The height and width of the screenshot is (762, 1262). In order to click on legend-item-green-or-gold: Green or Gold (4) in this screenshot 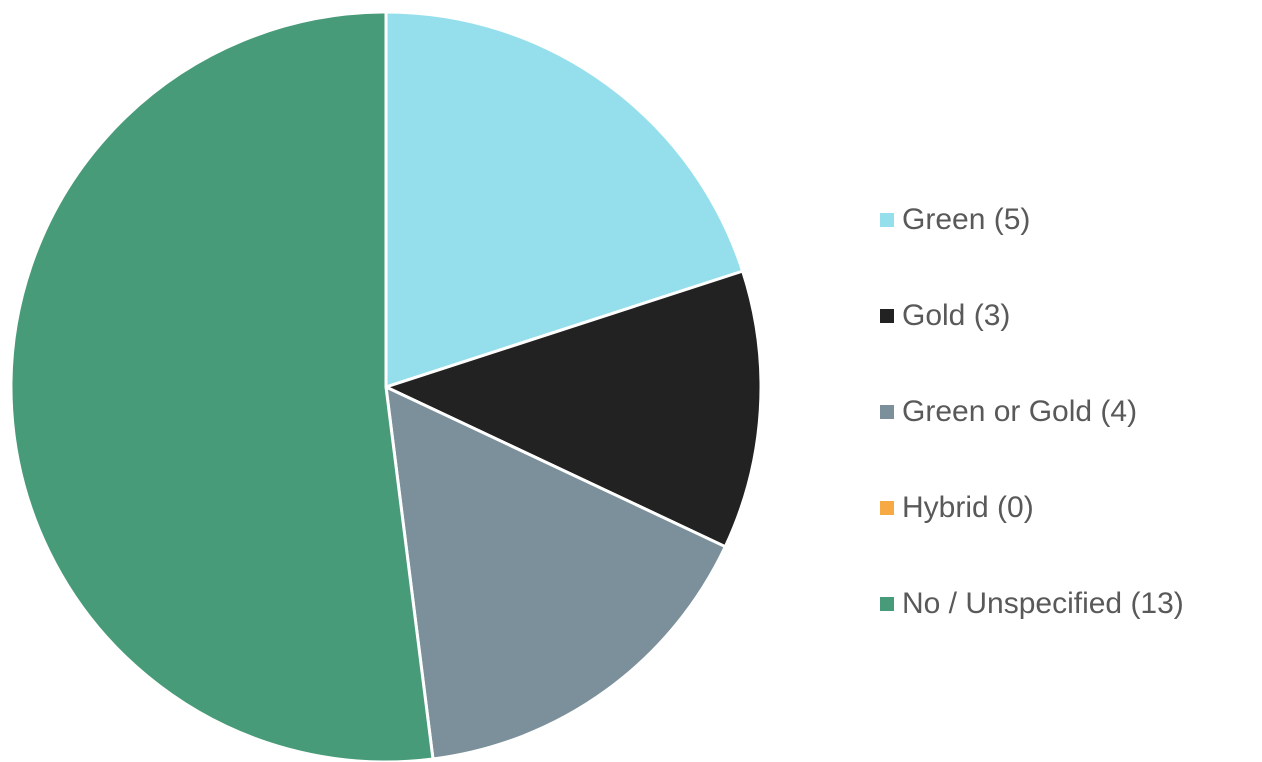, I will do `click(1032, 412)`.